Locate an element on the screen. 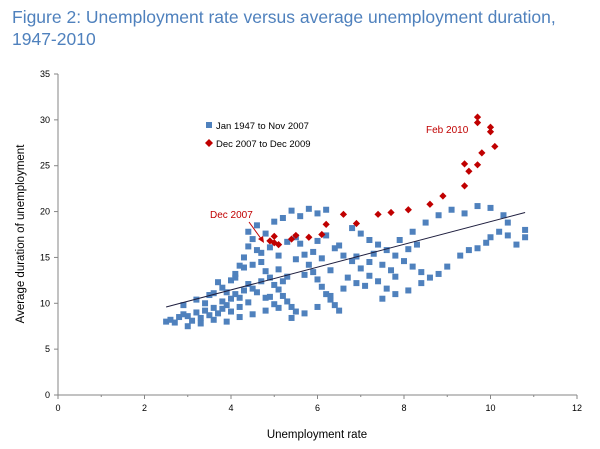 The image size is (600, 449). x-tick-label: 2 is located at coordinates (144, 408).